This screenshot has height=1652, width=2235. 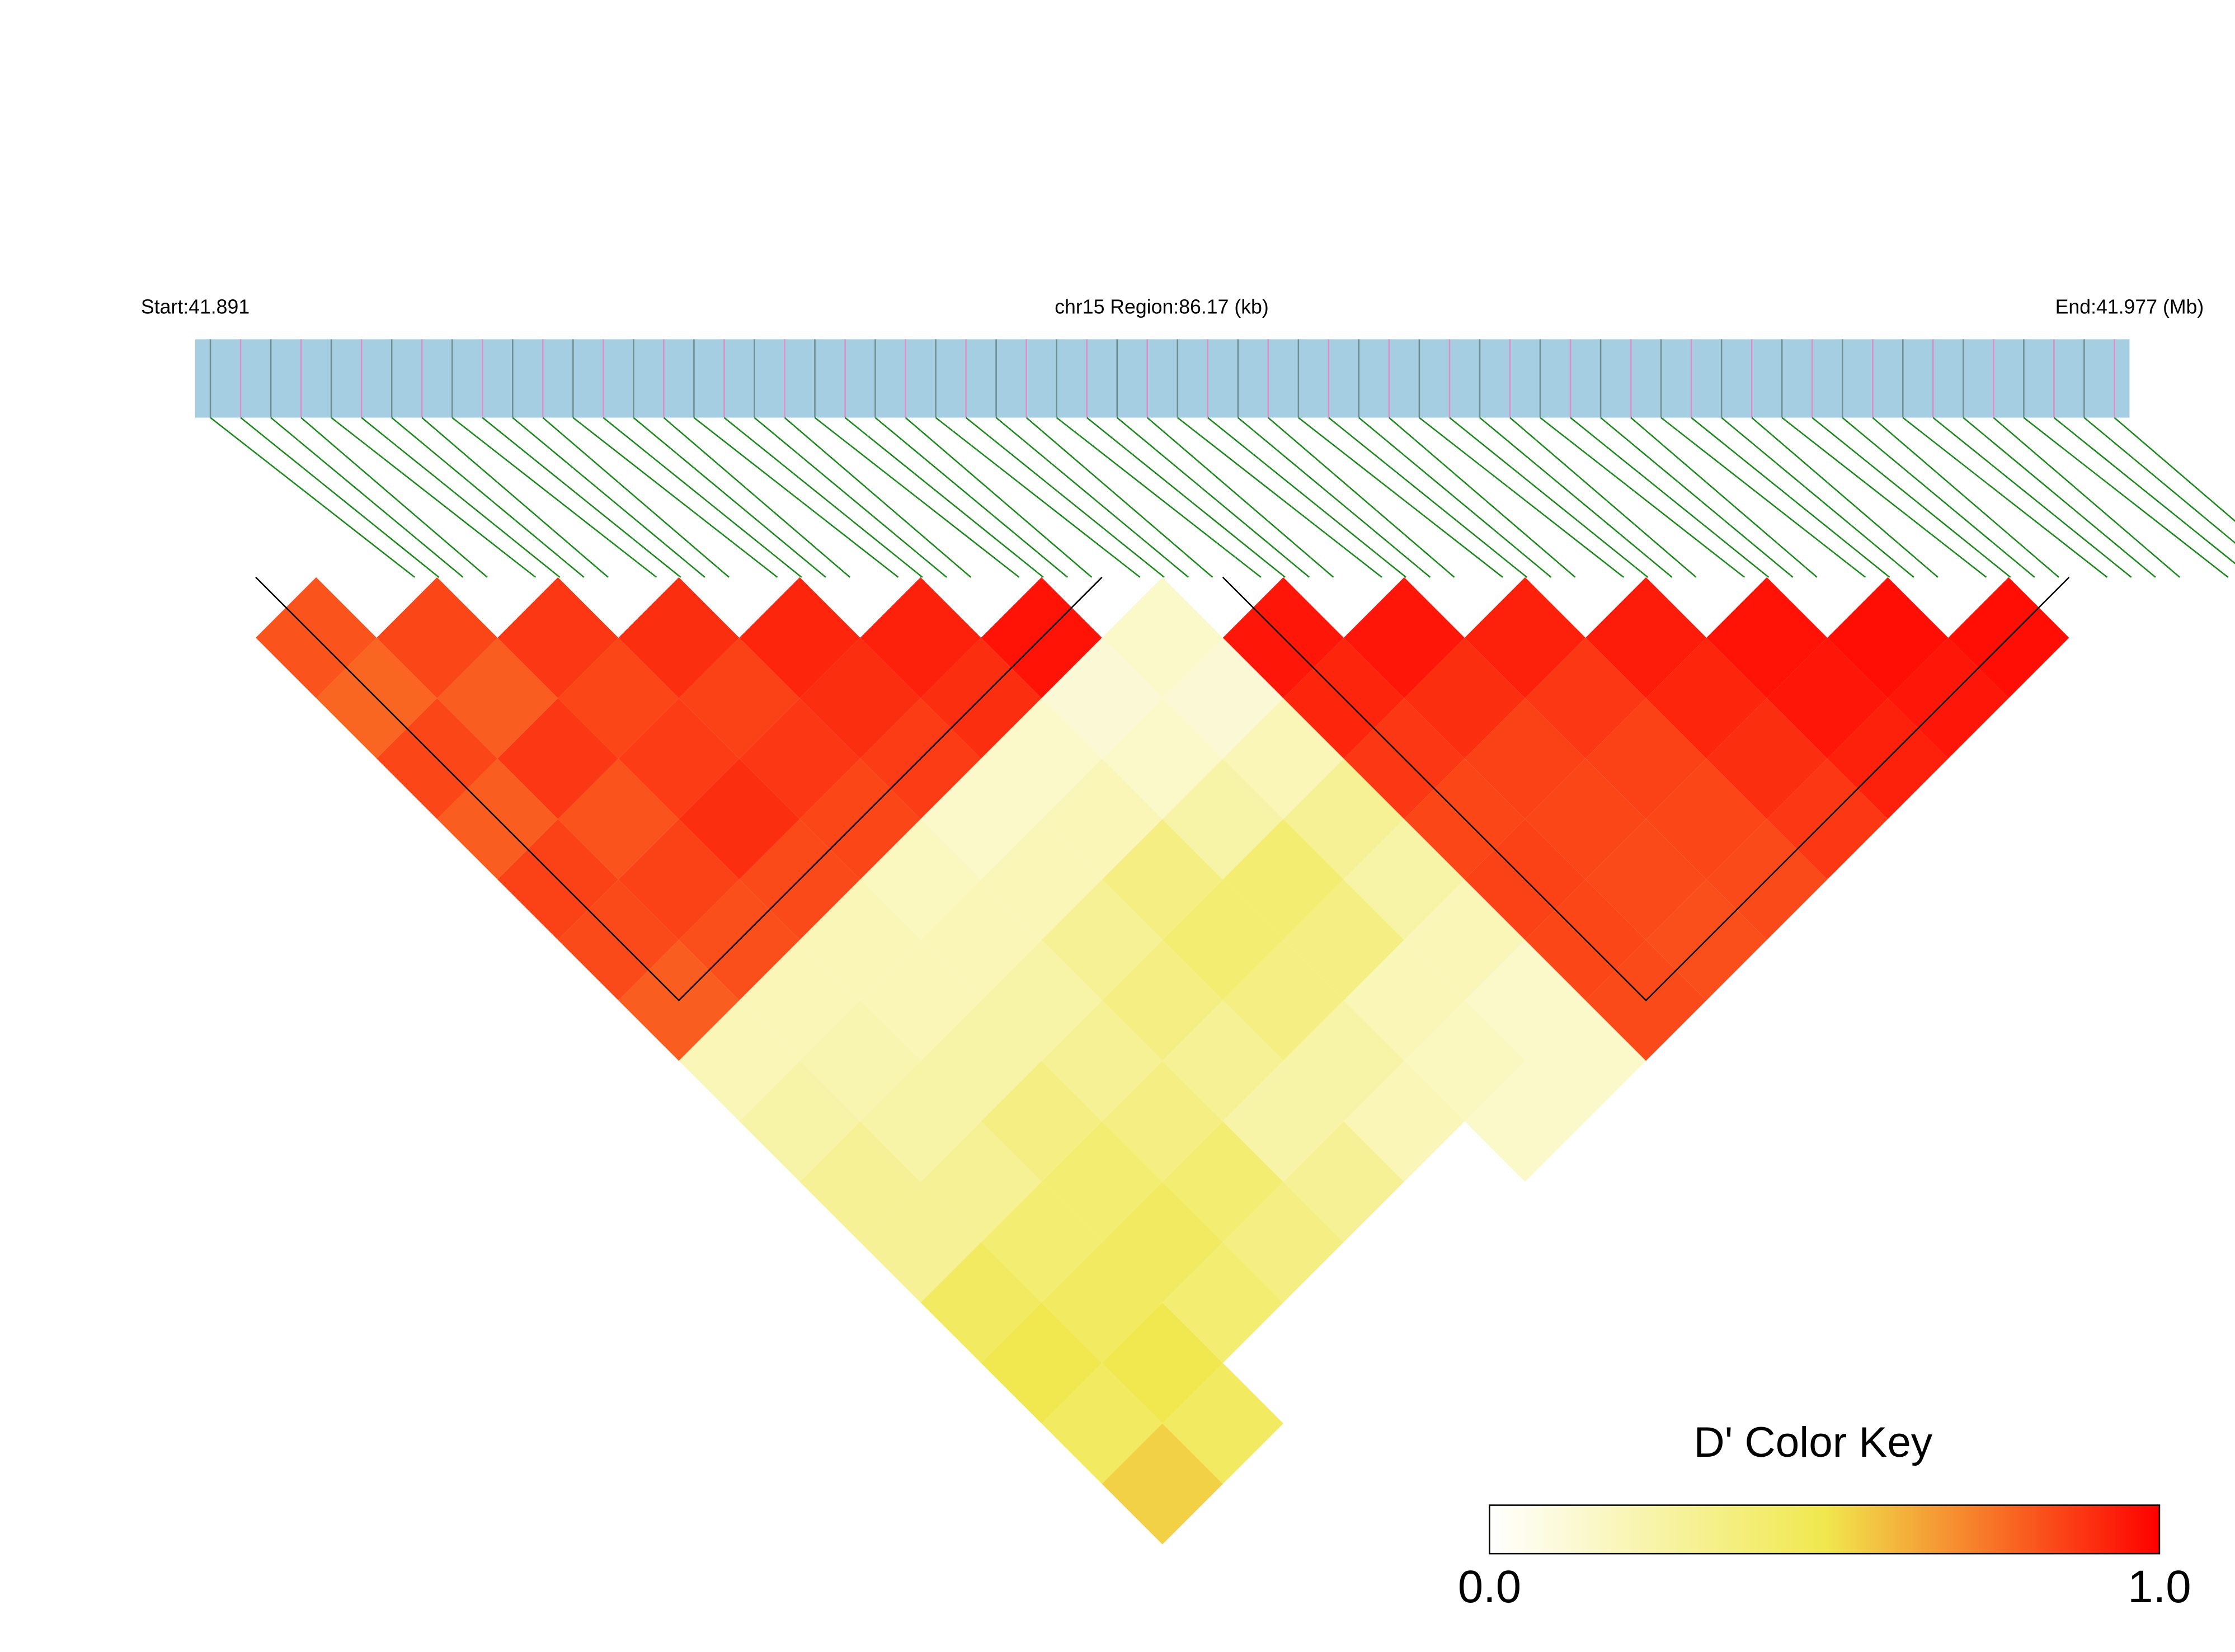 I want to click on start-label: Start:41.891, so click(x=196, y=307).